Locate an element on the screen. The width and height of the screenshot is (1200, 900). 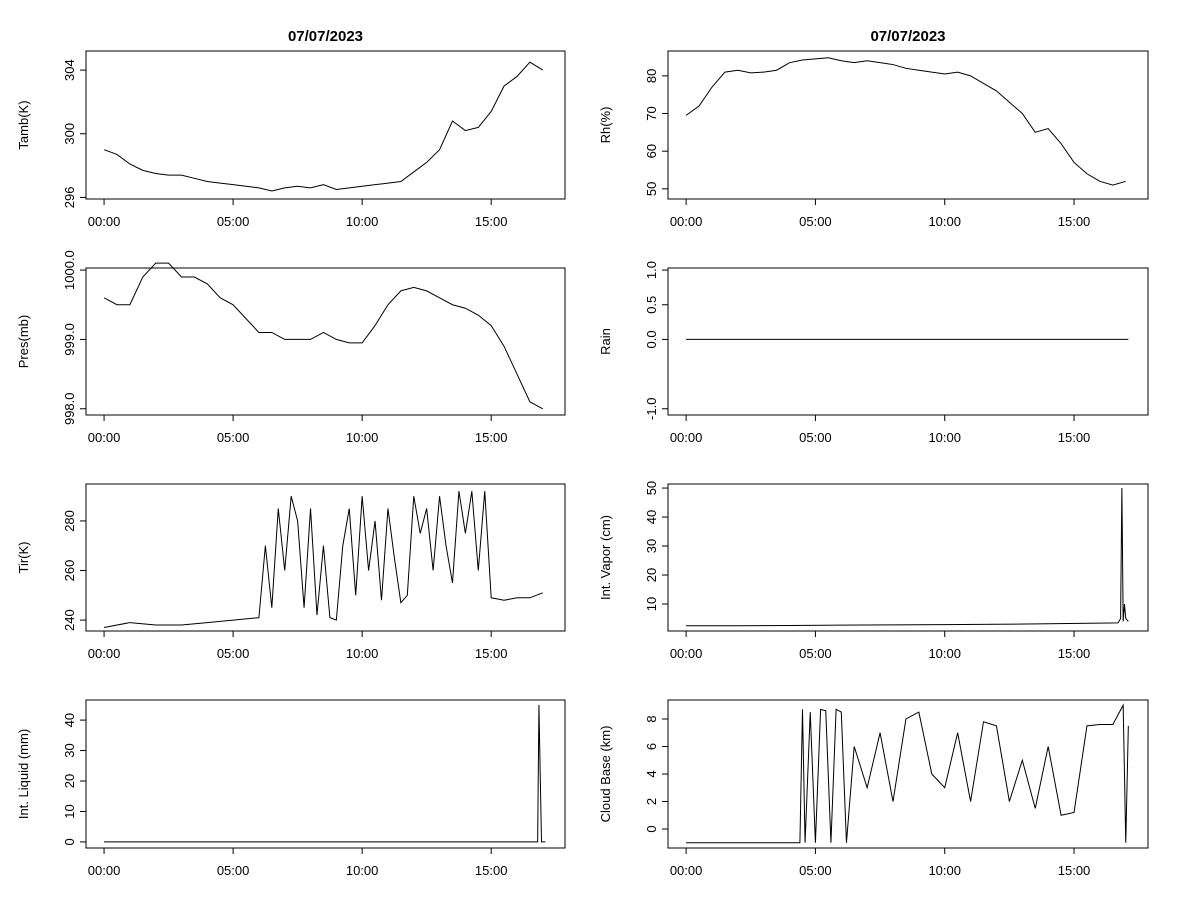
y-axis-label: Cloud Base (km) is located at coordinates (605, 774).